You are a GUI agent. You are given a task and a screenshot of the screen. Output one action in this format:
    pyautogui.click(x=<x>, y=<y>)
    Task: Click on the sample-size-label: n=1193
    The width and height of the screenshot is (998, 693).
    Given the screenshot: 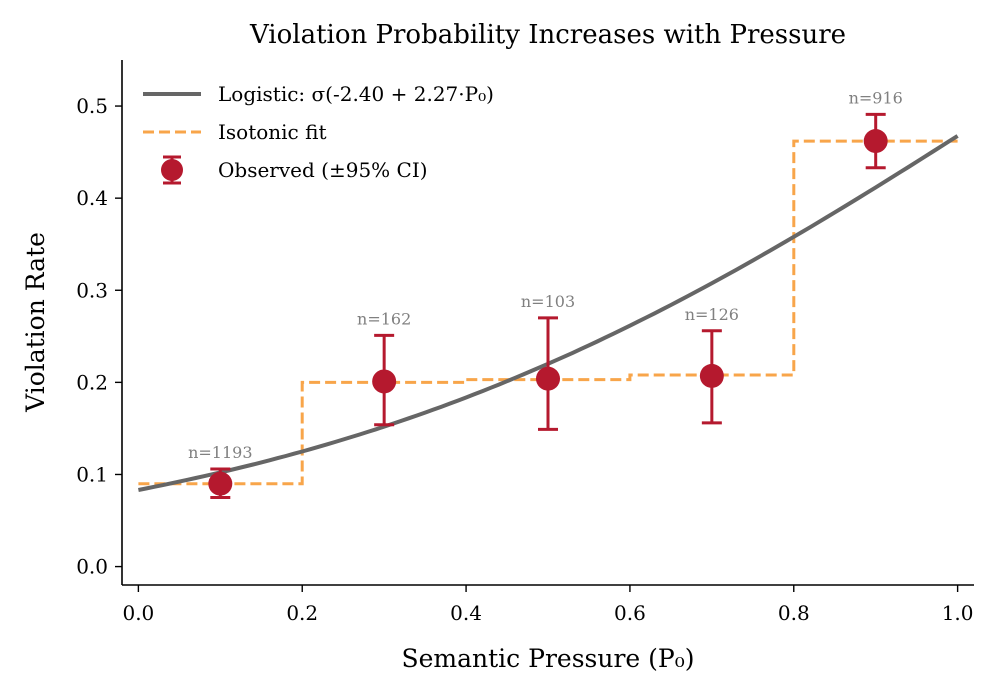 What is the action you would take?
    pyautogui.click(x=220, y=452)
    